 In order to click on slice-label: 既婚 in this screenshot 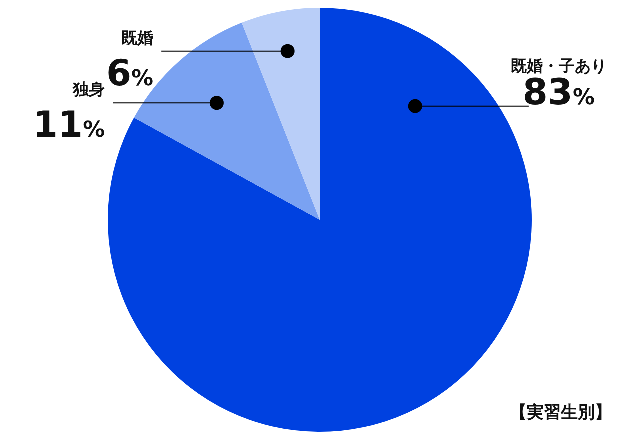, I will do `click(138, 38)`.